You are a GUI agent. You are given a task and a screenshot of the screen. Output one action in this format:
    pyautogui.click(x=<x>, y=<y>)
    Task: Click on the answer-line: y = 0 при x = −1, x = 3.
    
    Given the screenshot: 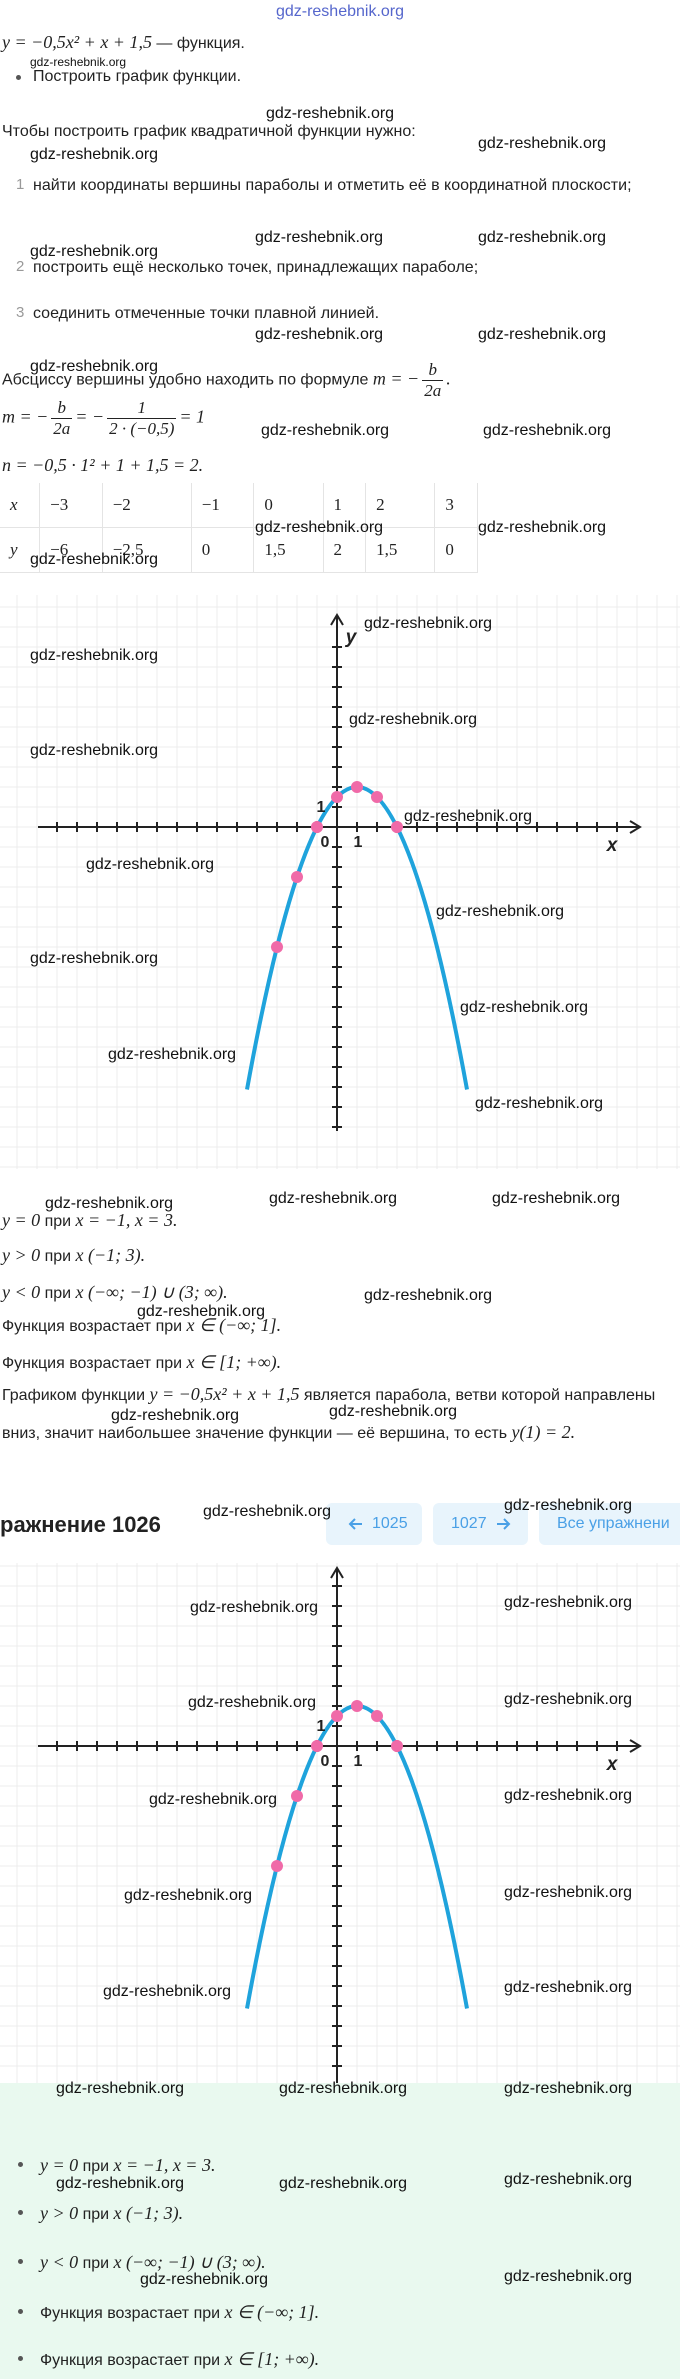 What is the action you would take?
    pyautogui.click(x=127, y=2166)
    